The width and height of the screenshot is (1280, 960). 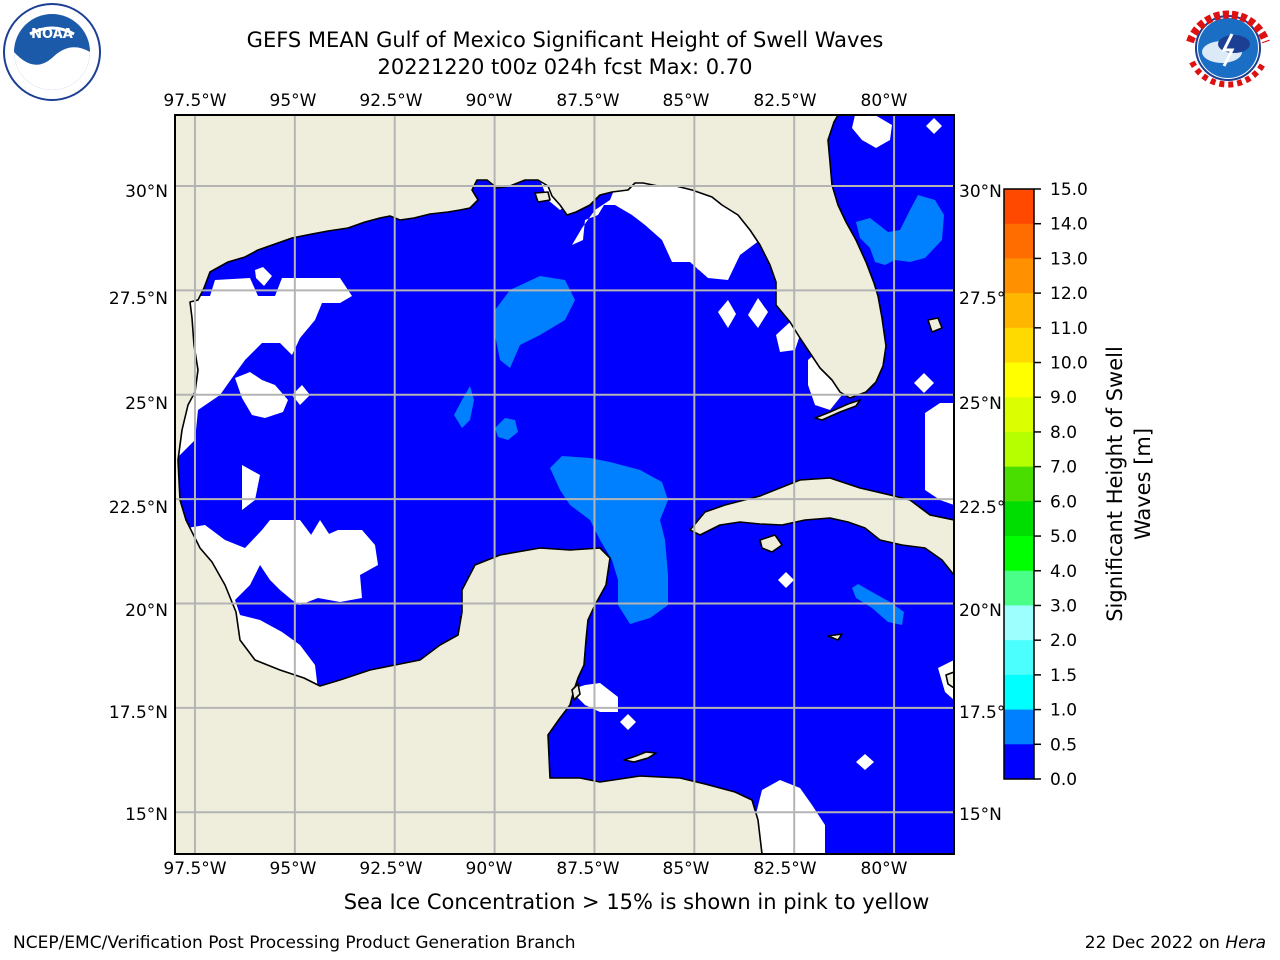 I want to click on lon-label-top: 80°W, so click(x=884, y=101).